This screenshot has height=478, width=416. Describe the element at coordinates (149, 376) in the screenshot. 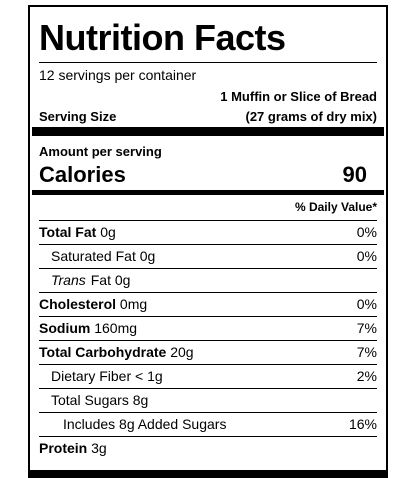

I see `nutrient-amount: < 1g` at that location.